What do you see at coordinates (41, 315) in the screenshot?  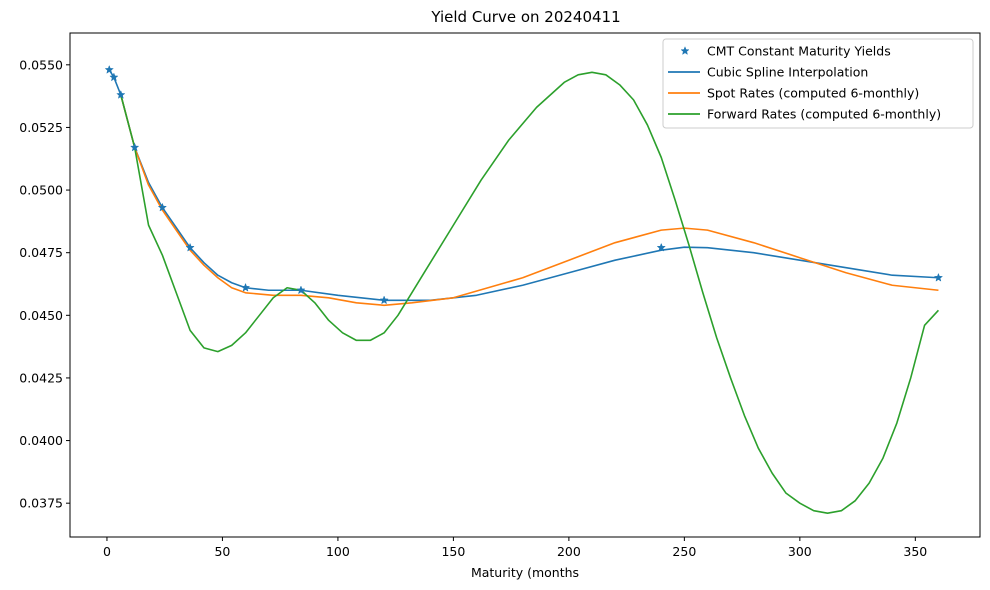 I see `y-tick-label: 0.0450` at bounding box center [41, 315].